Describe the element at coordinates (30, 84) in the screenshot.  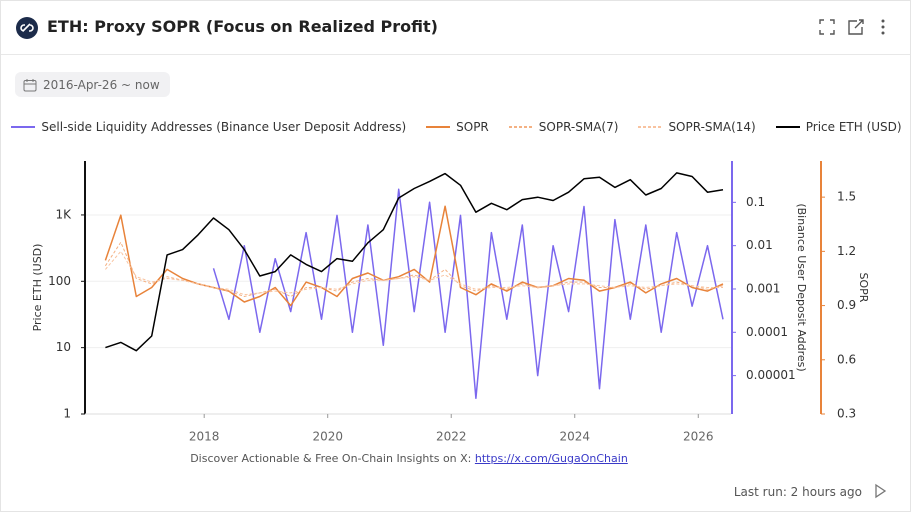
I see `calendar-icon` at that location.